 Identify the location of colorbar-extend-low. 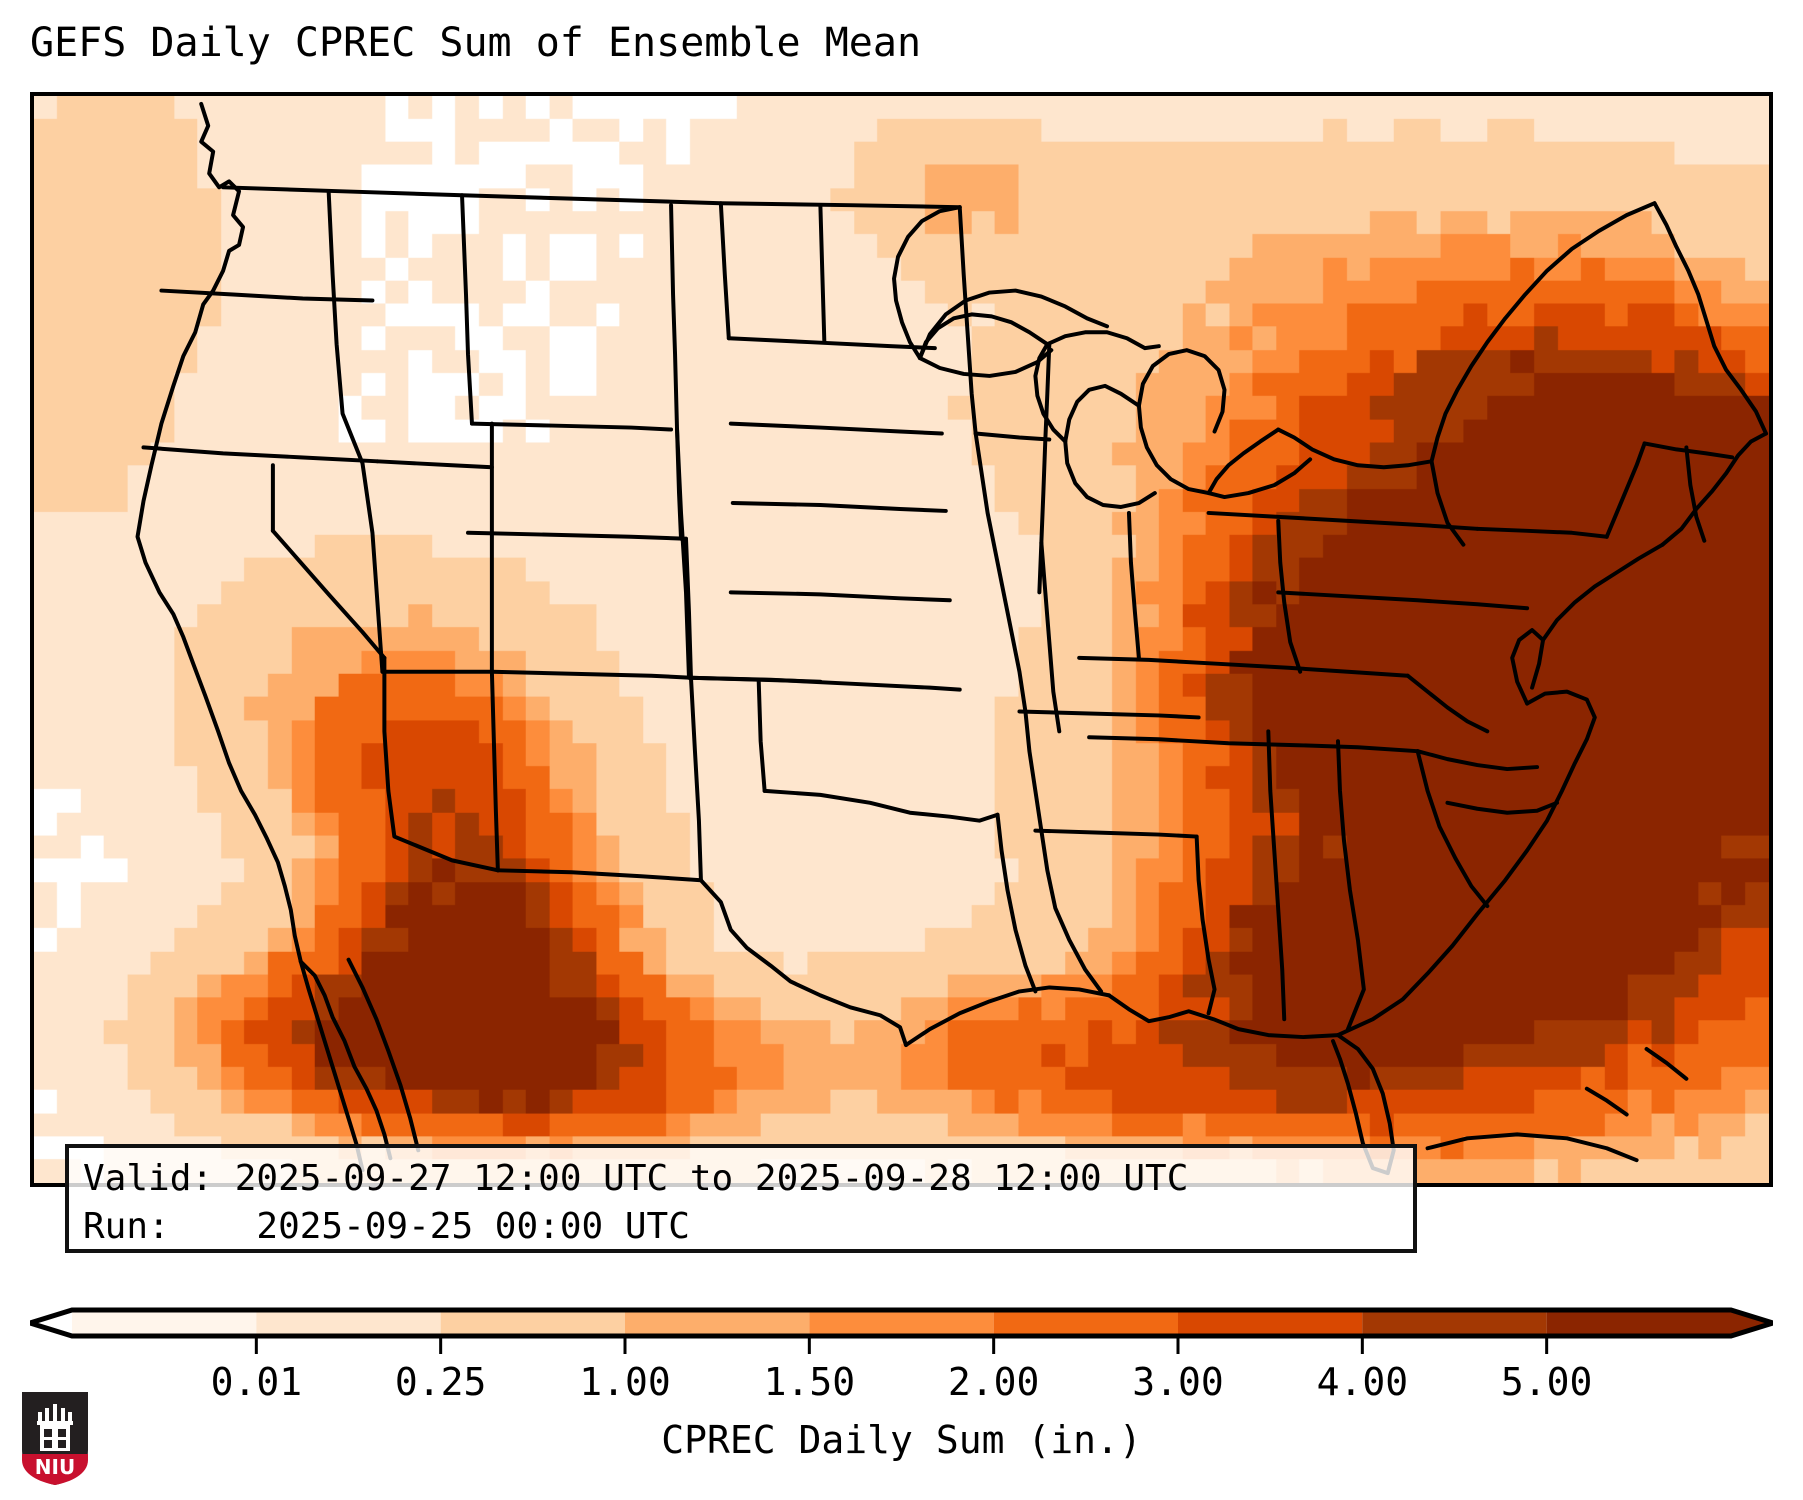
(51, 1323).